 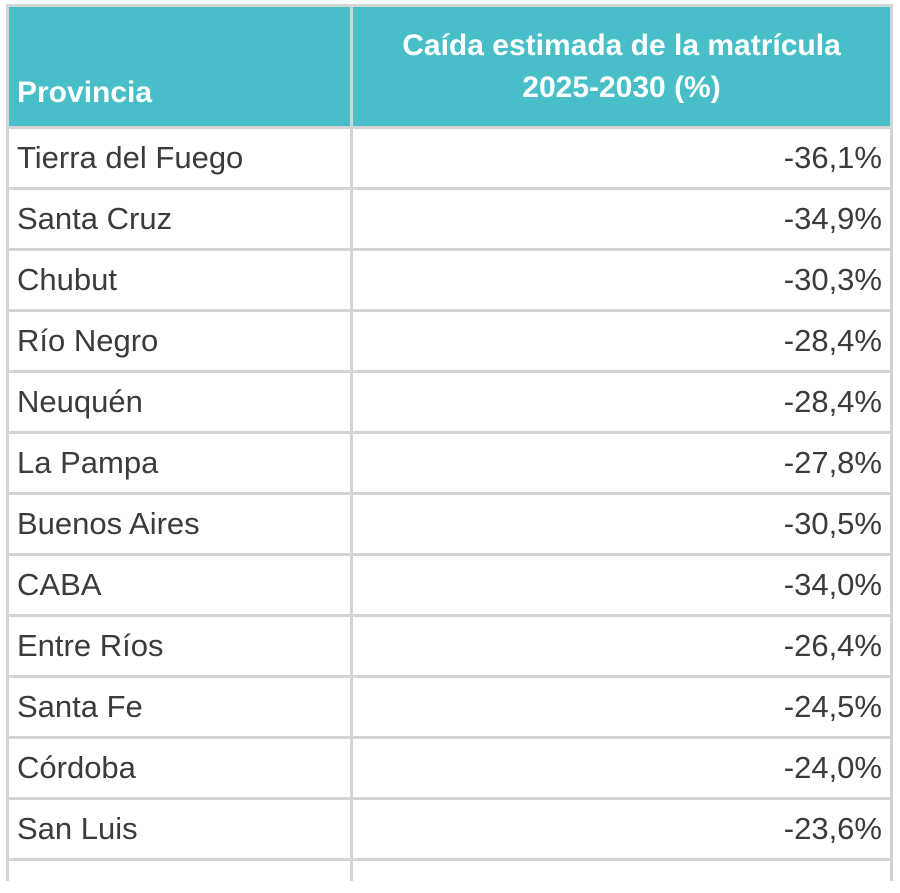 I want to click on table-row: Entre Ríos -26,4%, so click(x=449, y=646).